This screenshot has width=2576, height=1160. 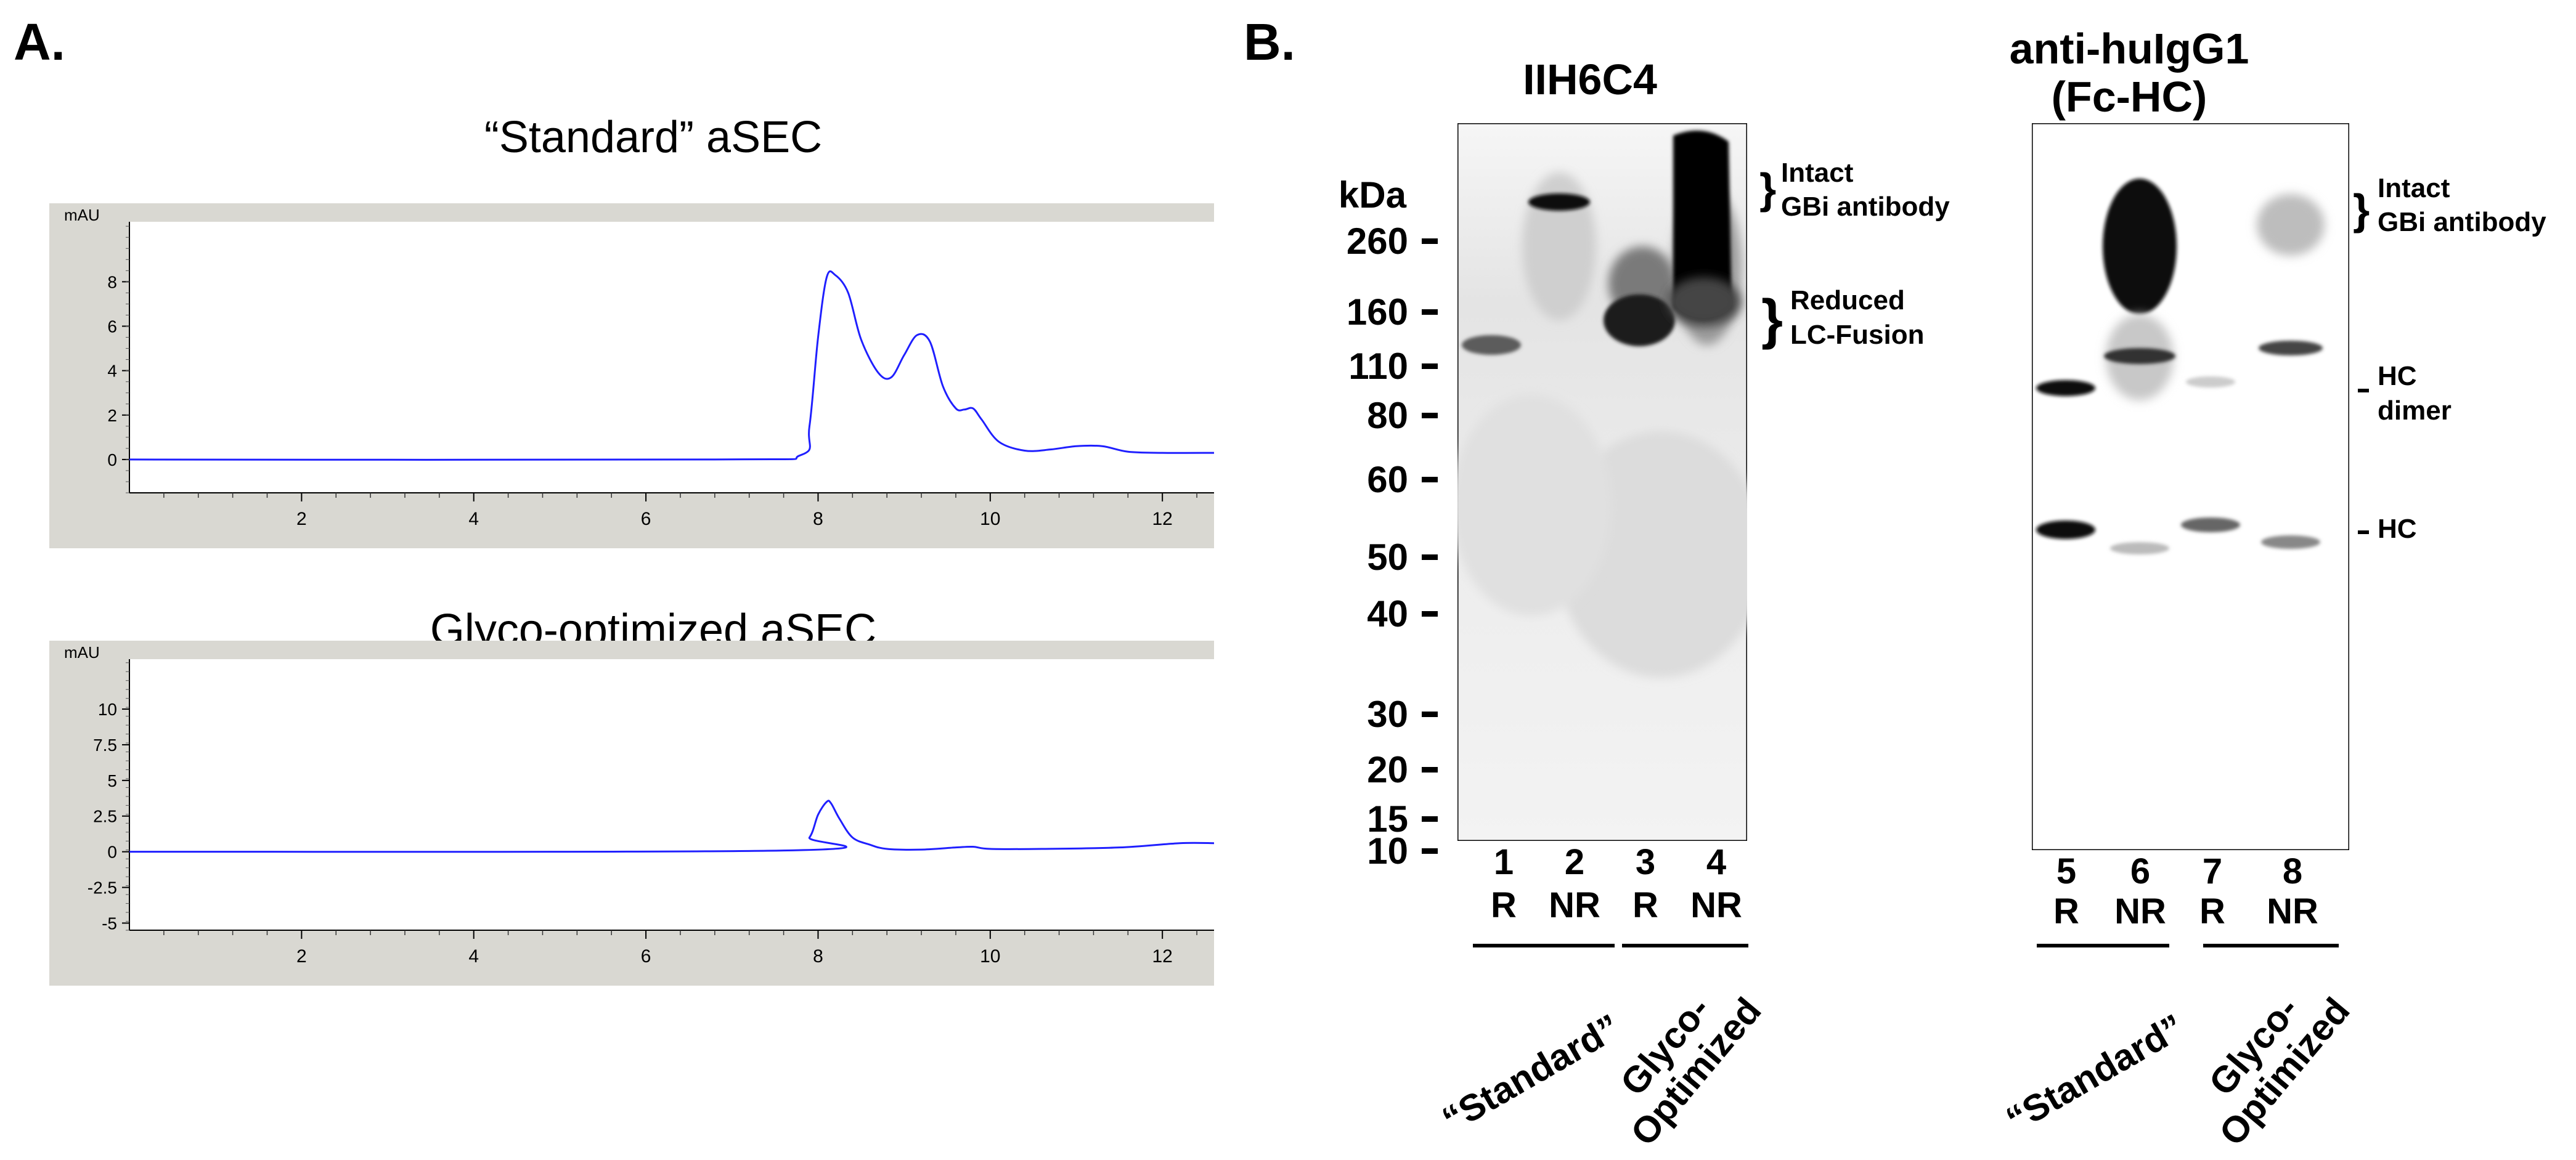 I want to click on chart-1-plot: mAU 2 4 6 8 10 12 0 2 4 6 8, so click(x=631, y=376).